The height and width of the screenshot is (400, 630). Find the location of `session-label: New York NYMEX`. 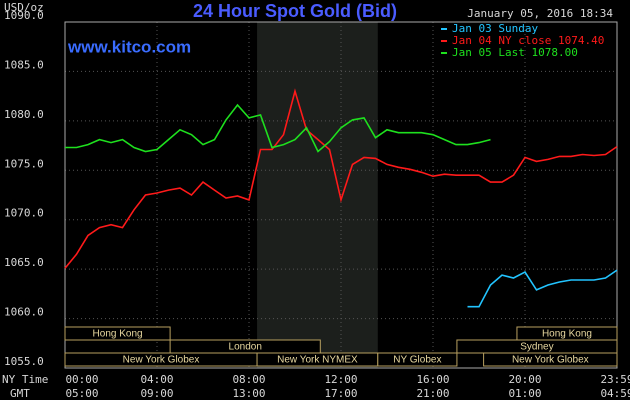

session-label: New York NYMEX is located at coordinates (317, 360).